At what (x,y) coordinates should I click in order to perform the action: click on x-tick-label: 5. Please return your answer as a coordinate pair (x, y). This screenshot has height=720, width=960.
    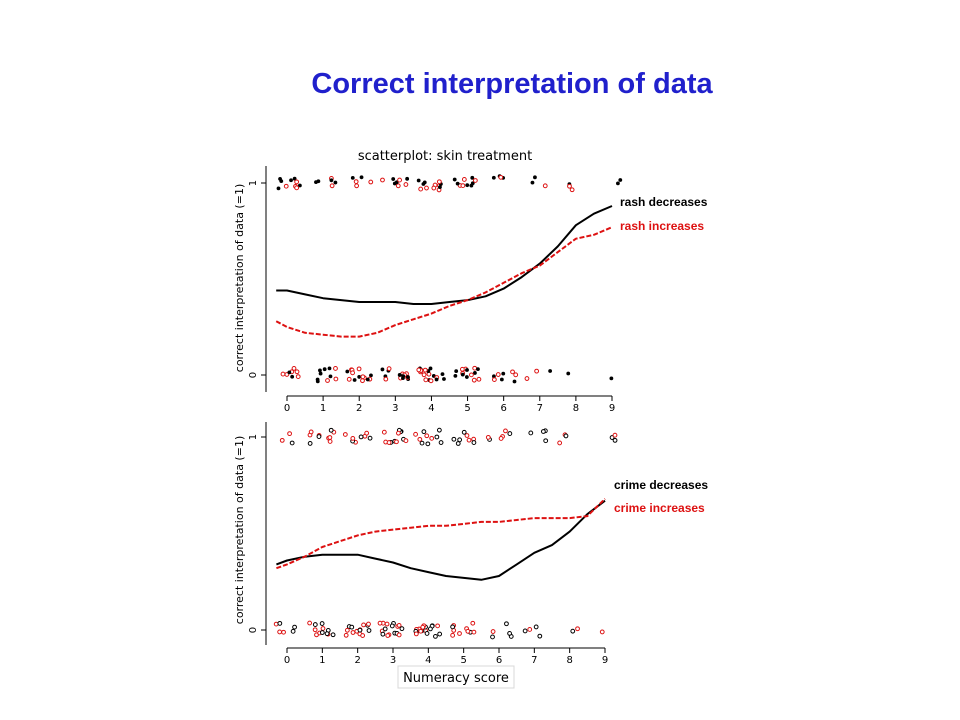
    Looking at the image, I should click on (467, 408).